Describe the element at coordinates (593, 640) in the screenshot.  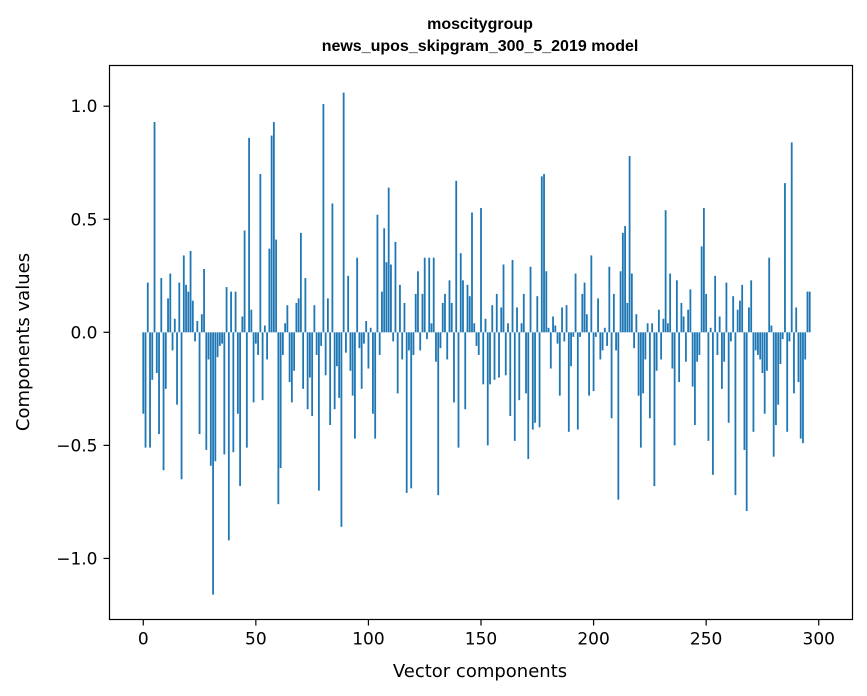
I see `x-tick-label: 200` at that location.